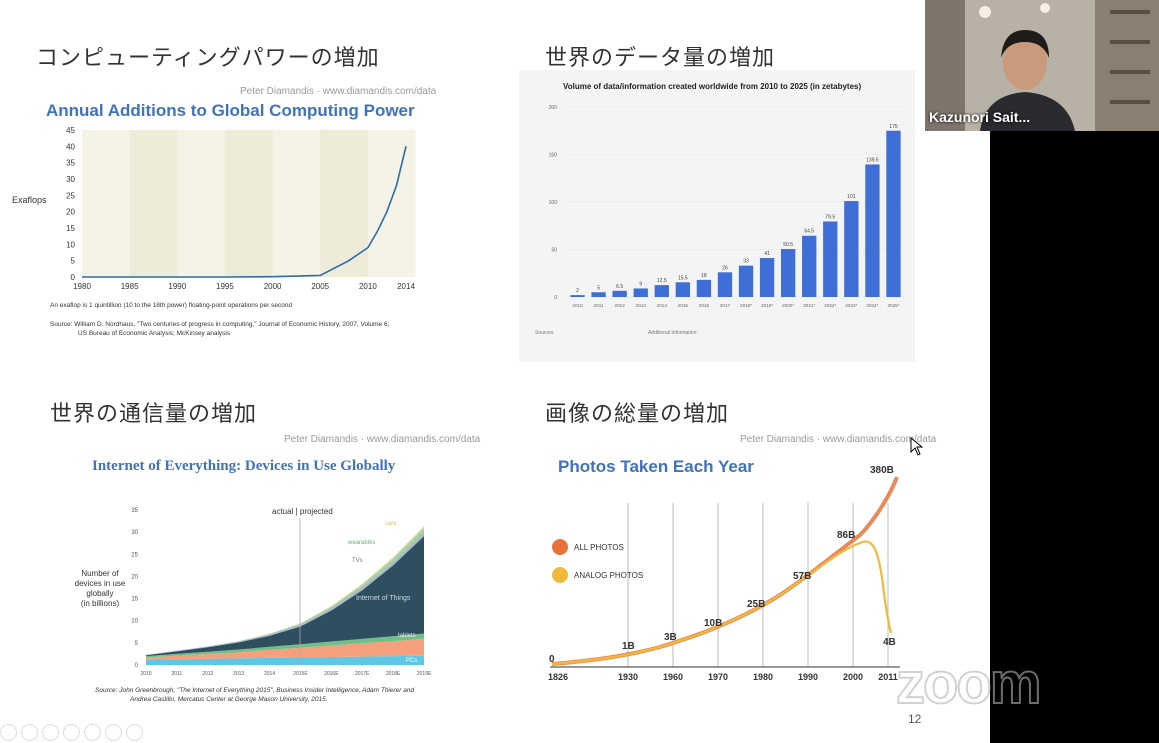 This screenshot has width=1159, height=743. I want to click on q4-title: 画像の総量の増加, so click(637, 414).